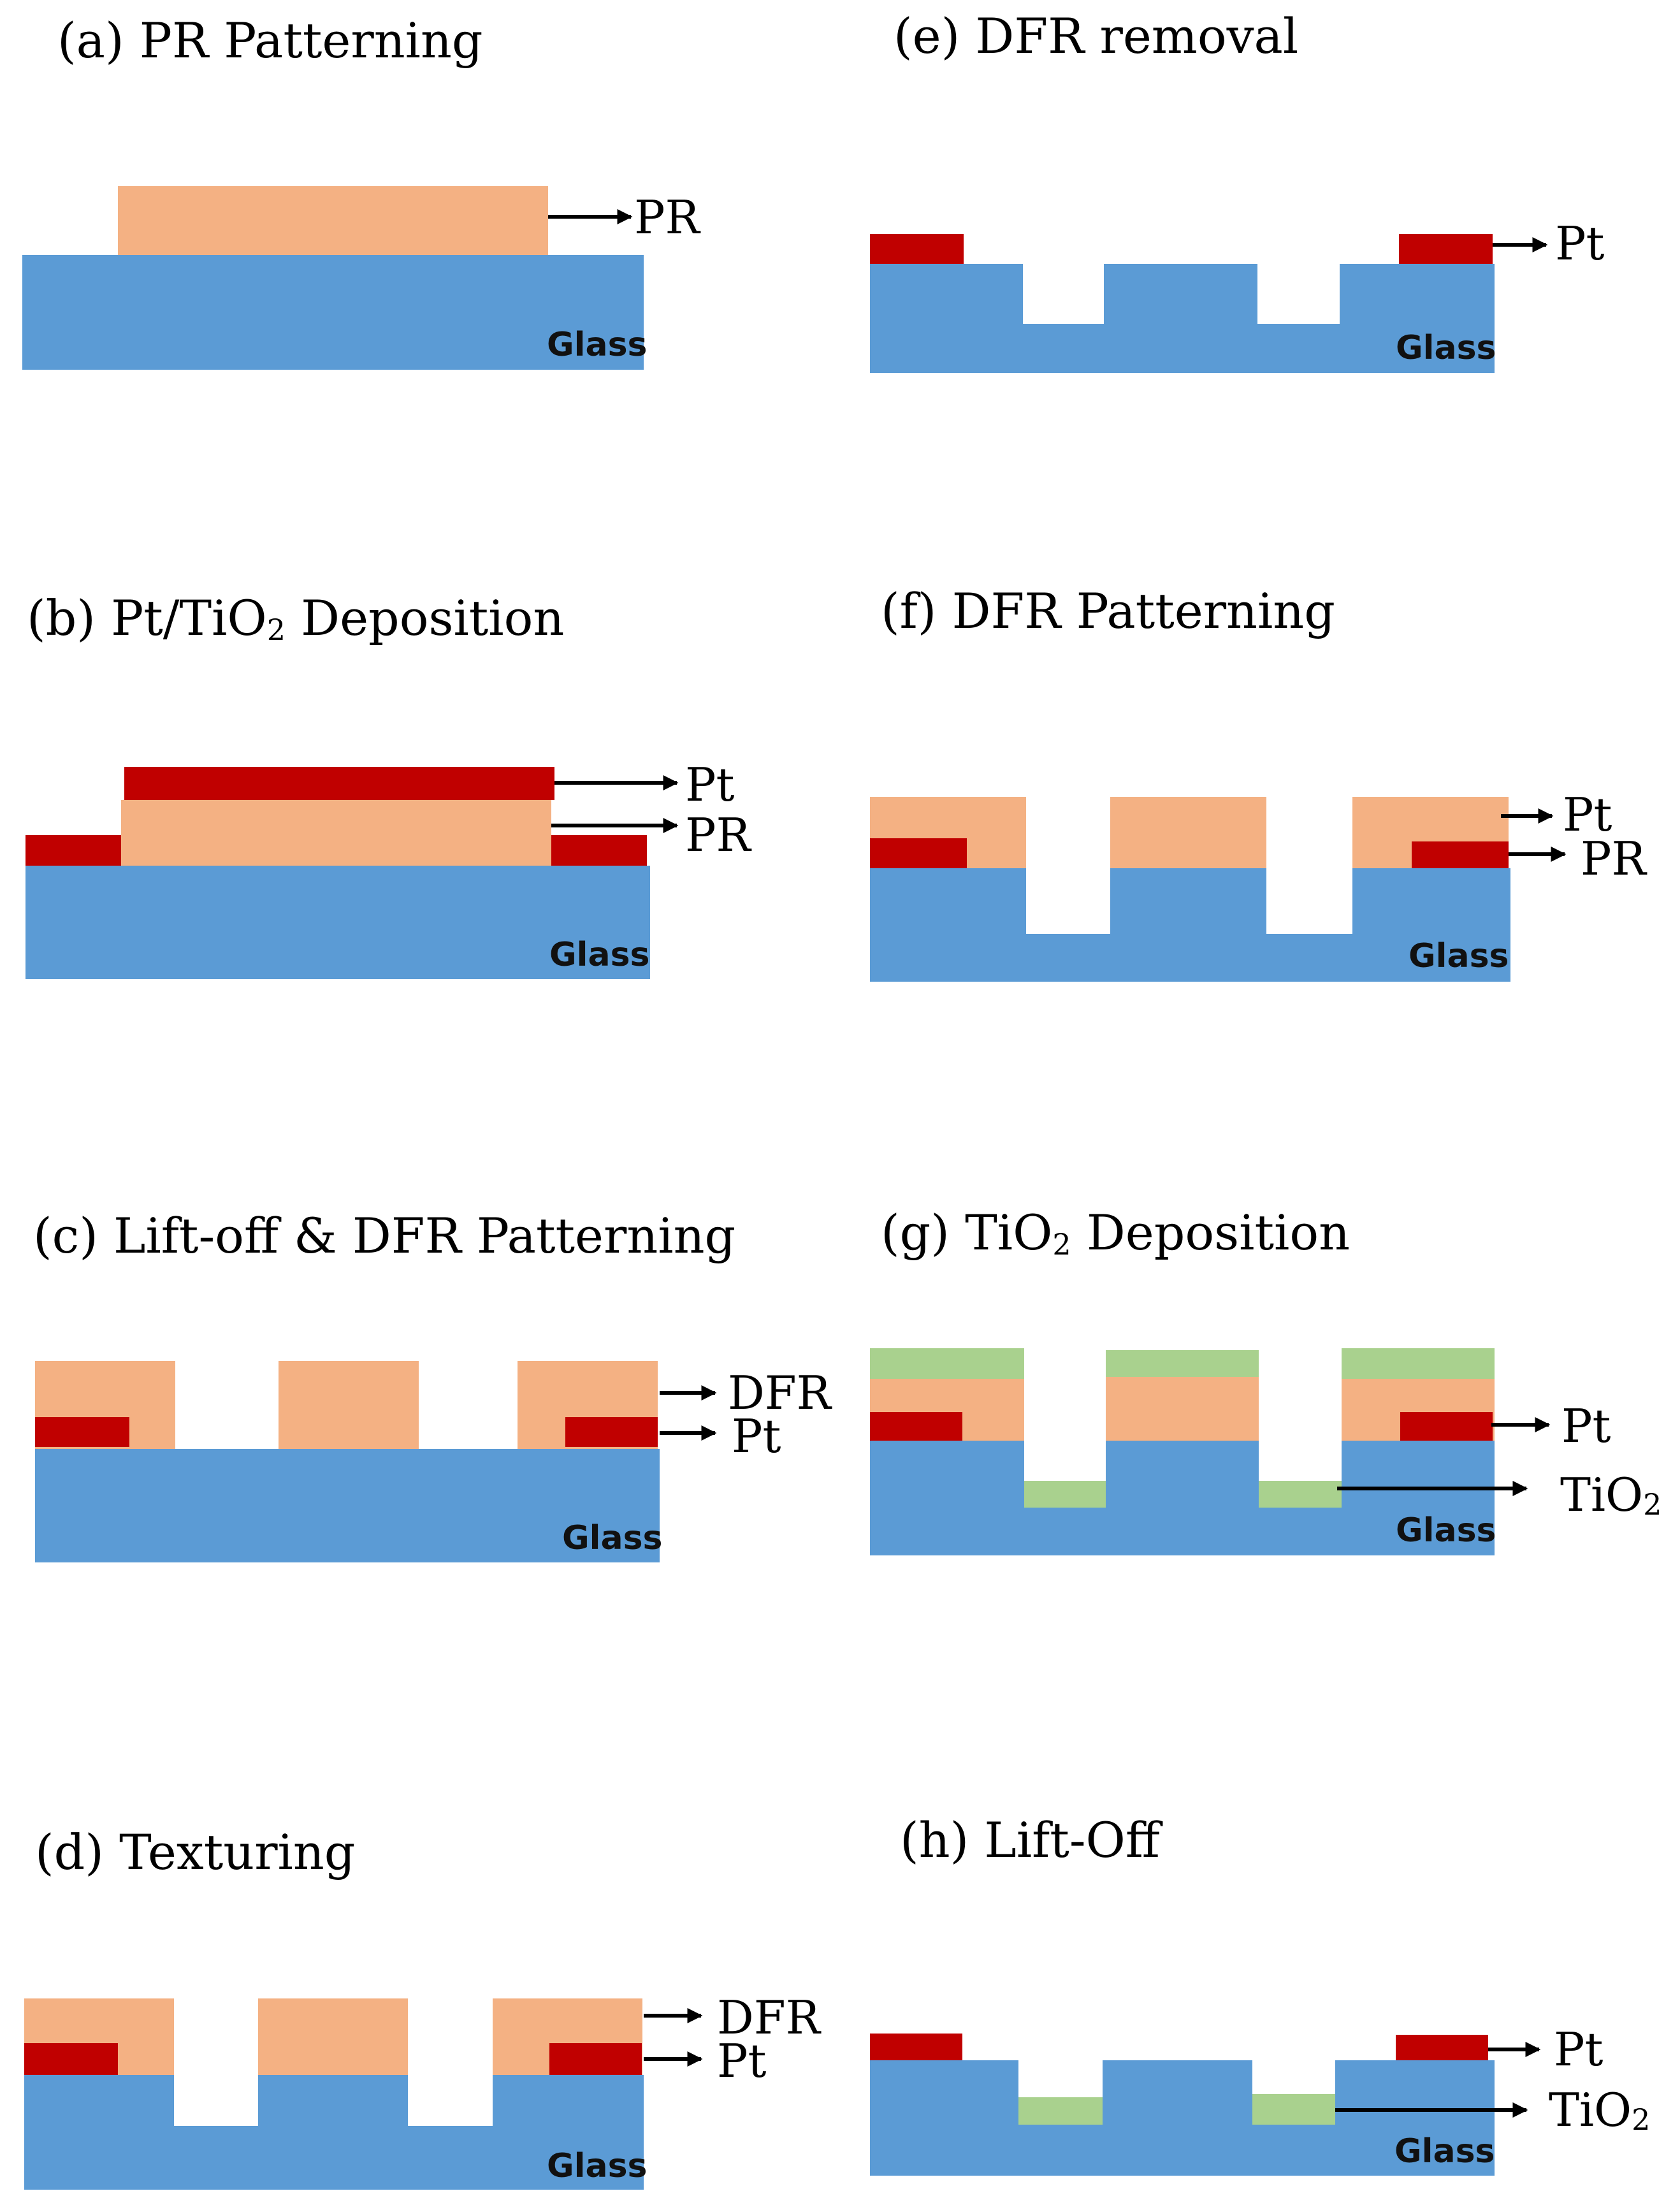 Image resolution: width=1680 pixels, height=2212 pixels. What do you see at coordinates (1108, 611) in the screenshot?
I see `panel-f-title: (f) DFR Patterning` at bounding box center [1108, 611].